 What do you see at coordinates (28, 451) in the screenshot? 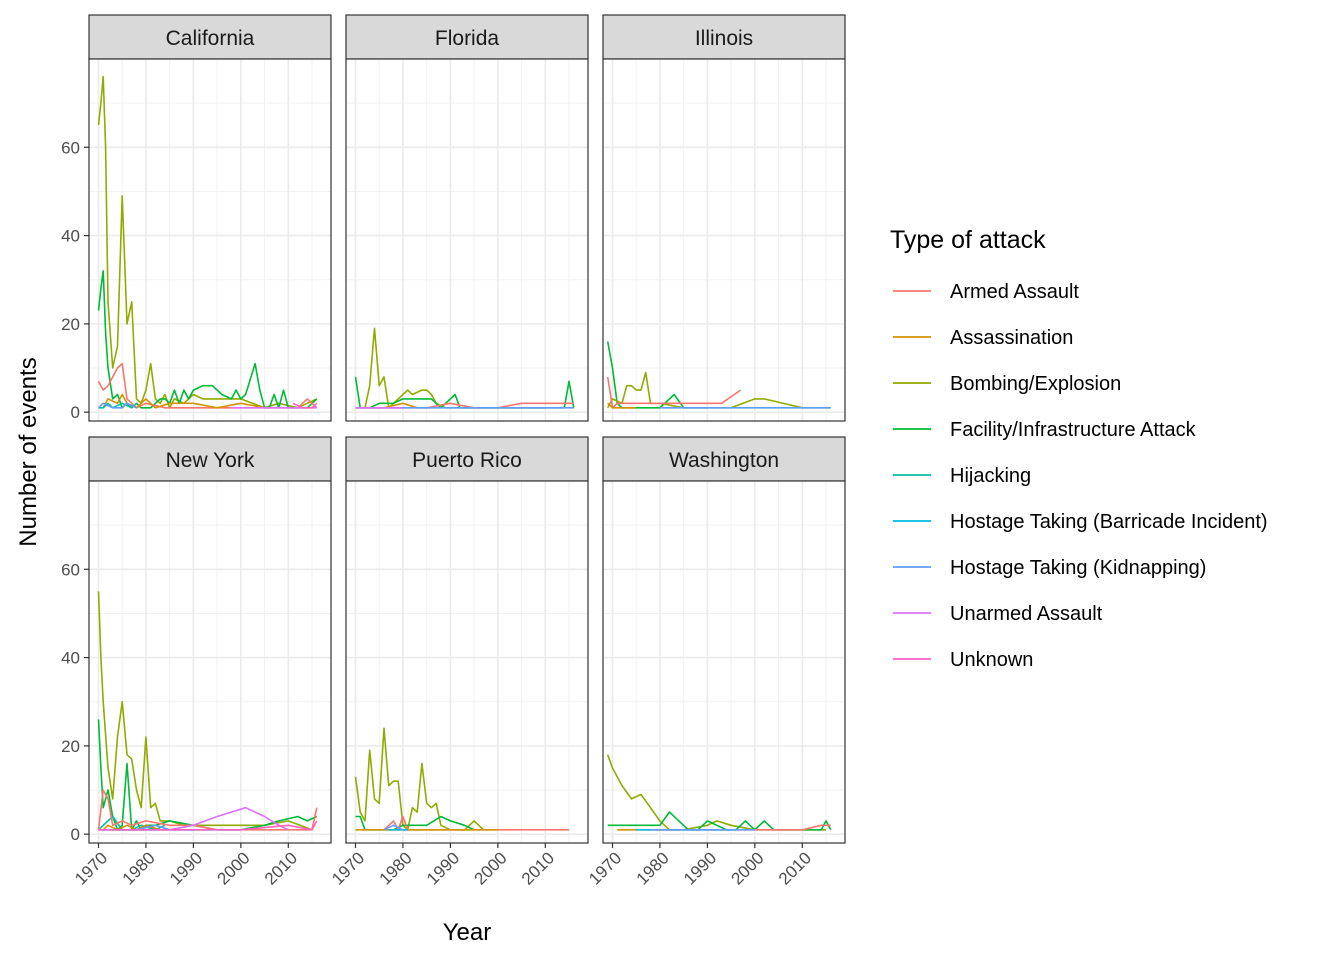
I see `y-axis-title: Number of events` at bounding box center [28, 451].